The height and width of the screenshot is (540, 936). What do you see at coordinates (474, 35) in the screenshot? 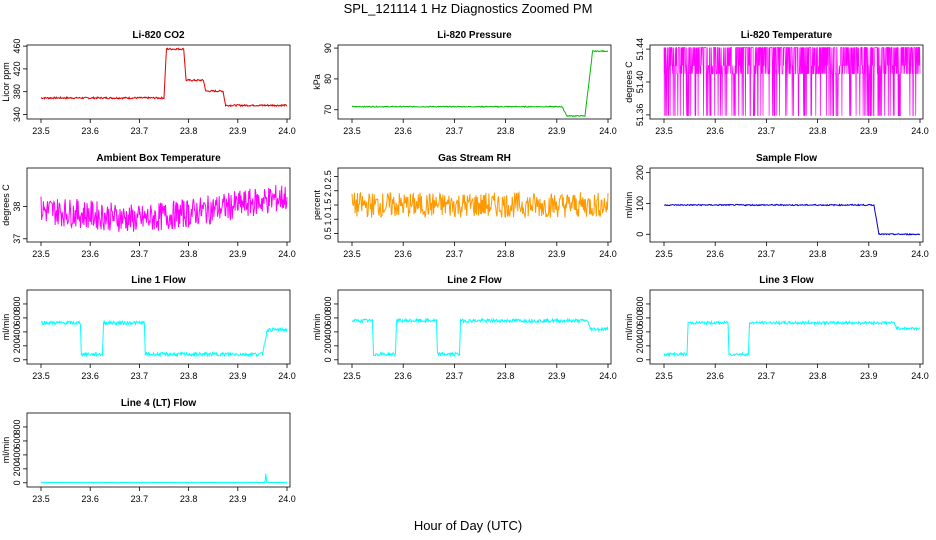
I see `panel-title: Li-820 Pressure` at bounding box center [474, 35].